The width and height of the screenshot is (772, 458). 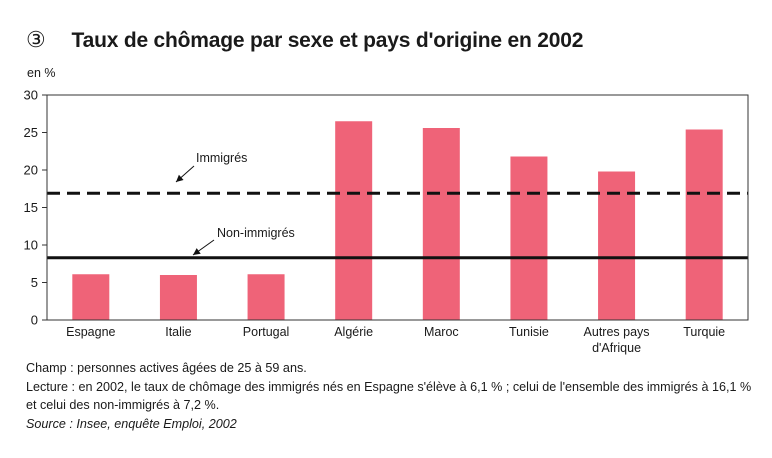 I want to click on x-tick-label: d'Afrique, so click(x=616, y=348).